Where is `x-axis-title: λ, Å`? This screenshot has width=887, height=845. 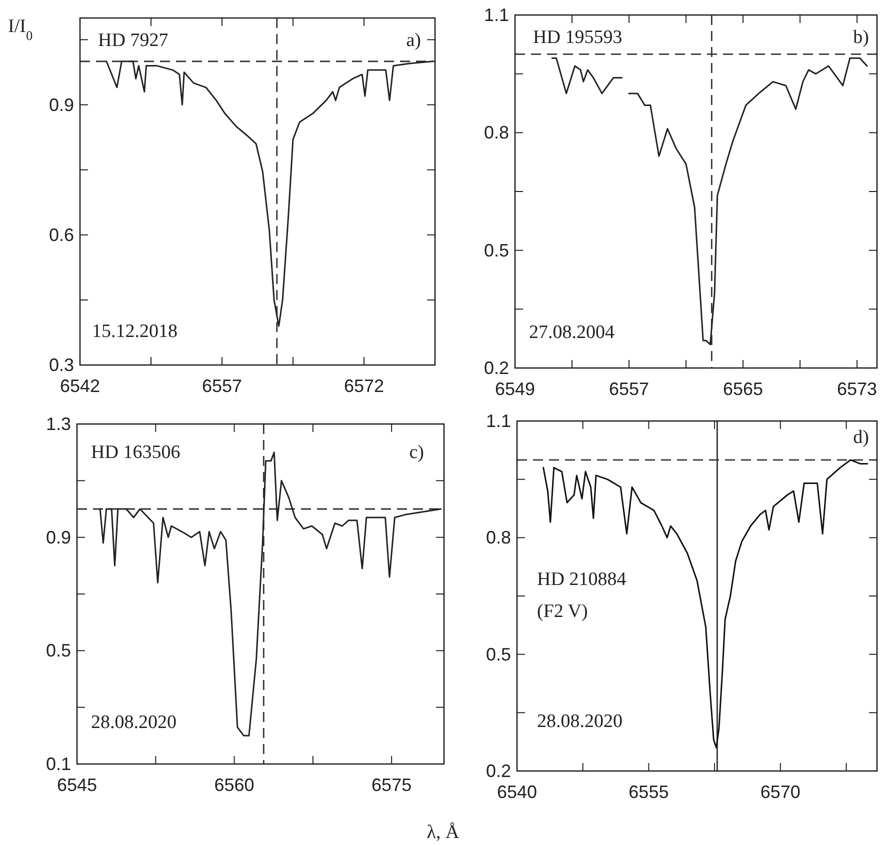 x-axis-title: λ, Å is located at coordinates (443, 832).